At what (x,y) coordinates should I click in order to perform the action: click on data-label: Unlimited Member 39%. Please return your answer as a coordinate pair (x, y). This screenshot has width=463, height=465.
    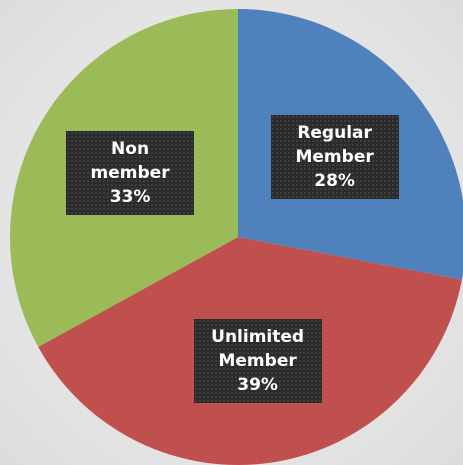
    Looking at the image, I should click on (257, 360).